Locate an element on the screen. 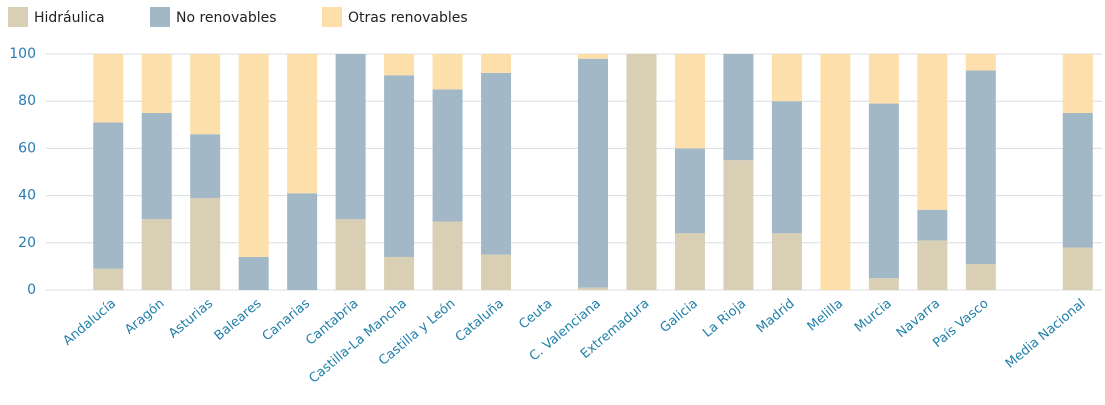 This screenshot has width=1105, height=405. y-tick-label: 20 is located at coordinates (27, 243).